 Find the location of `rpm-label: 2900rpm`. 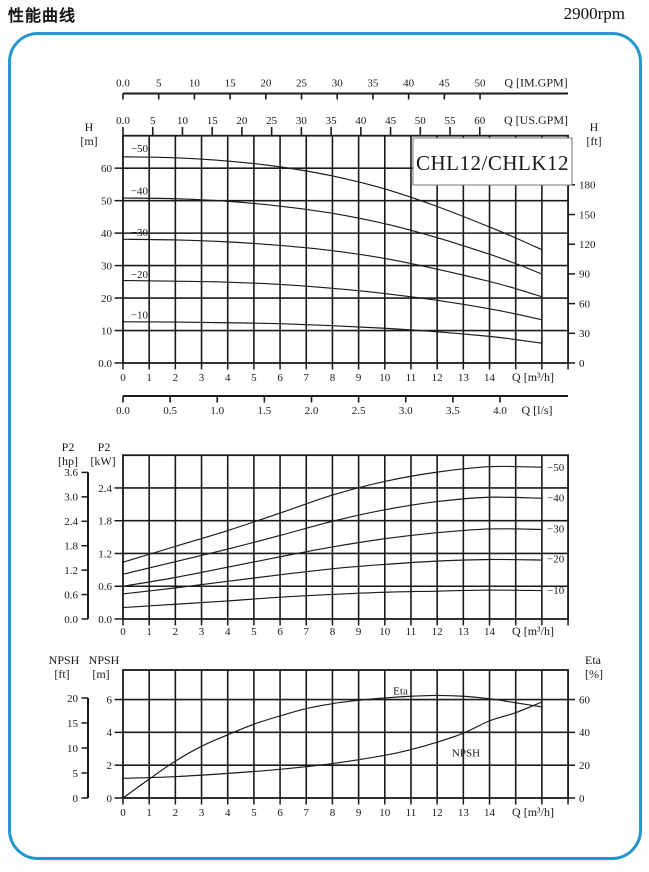

rpm-label: 2900rpm is located at coordinates (594, 13).